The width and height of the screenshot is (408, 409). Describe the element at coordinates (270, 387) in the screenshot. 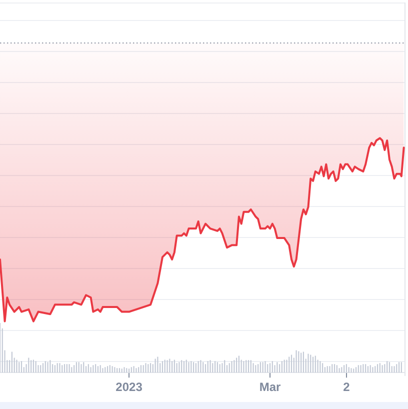

I see `x-tick-label: Mar` at that location.